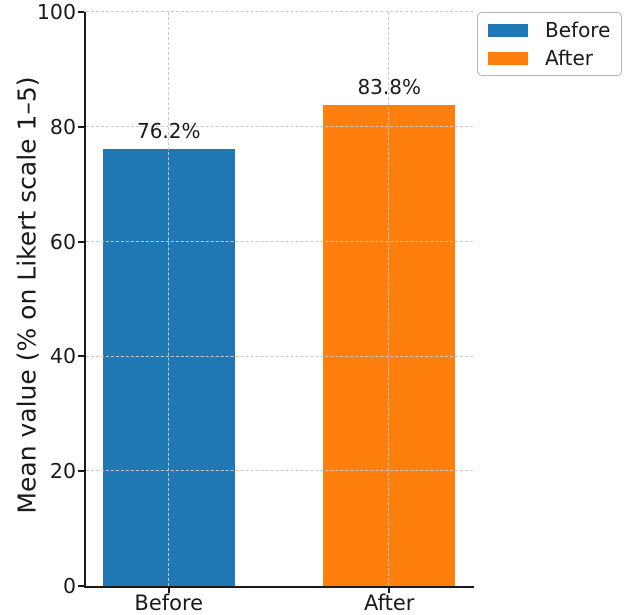 The image size is (624, 615). I want to click on bar-value-label-before: 76.2%, so click(168, 130).